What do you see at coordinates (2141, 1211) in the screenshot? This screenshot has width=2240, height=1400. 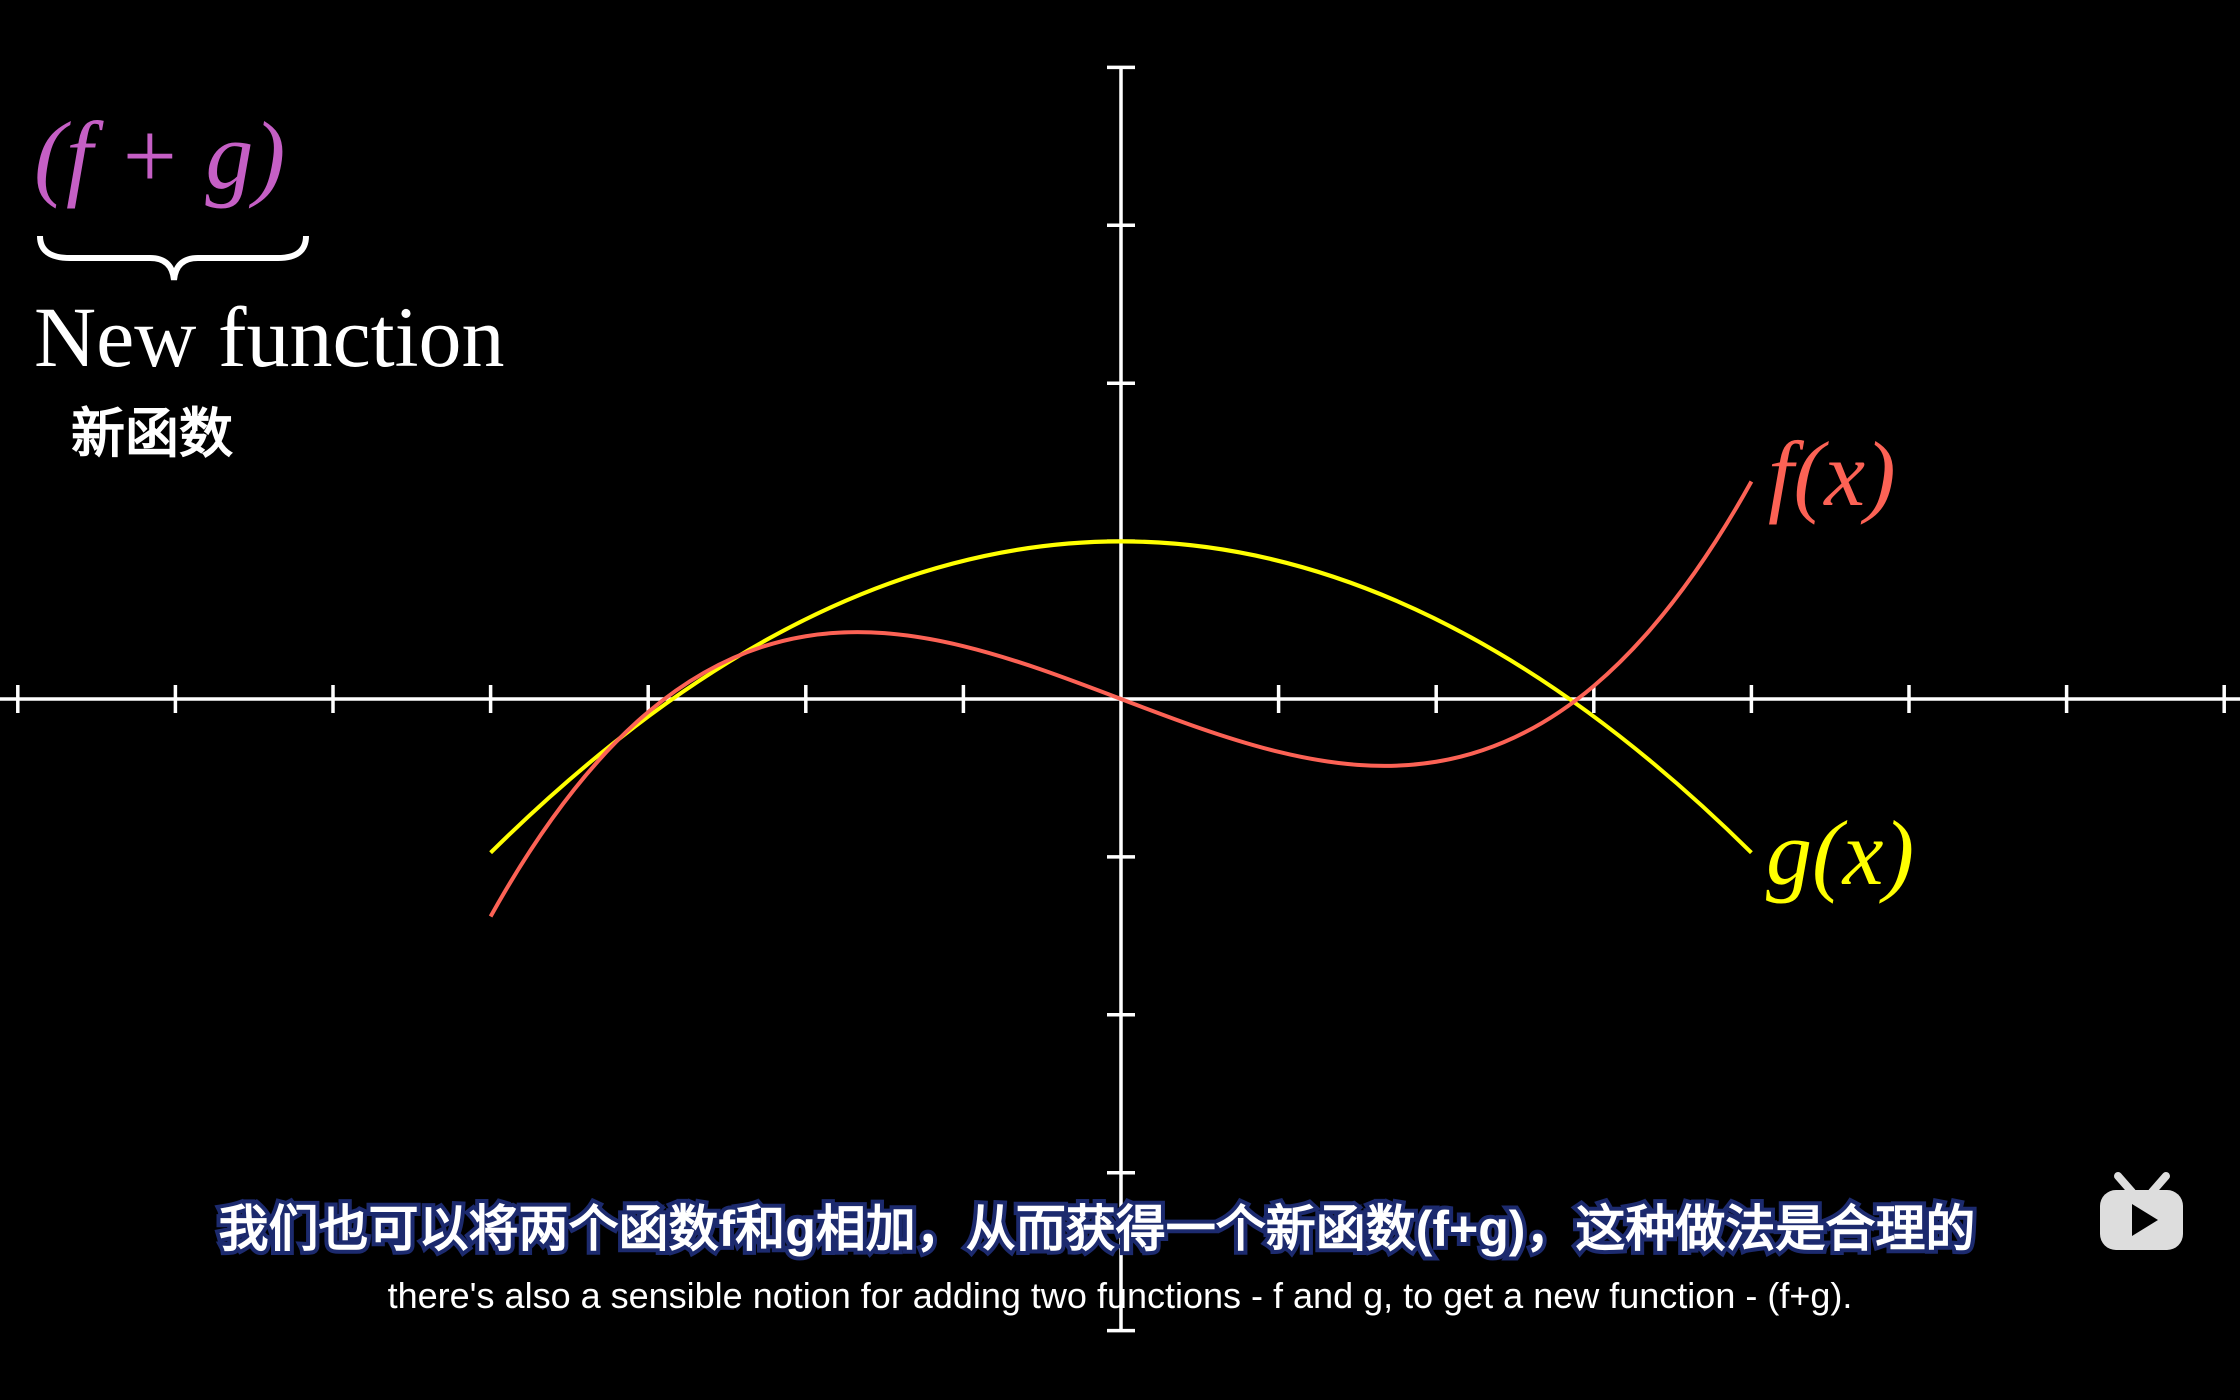 I see `bilibili-logo` at bounding box center [2141, 1211].